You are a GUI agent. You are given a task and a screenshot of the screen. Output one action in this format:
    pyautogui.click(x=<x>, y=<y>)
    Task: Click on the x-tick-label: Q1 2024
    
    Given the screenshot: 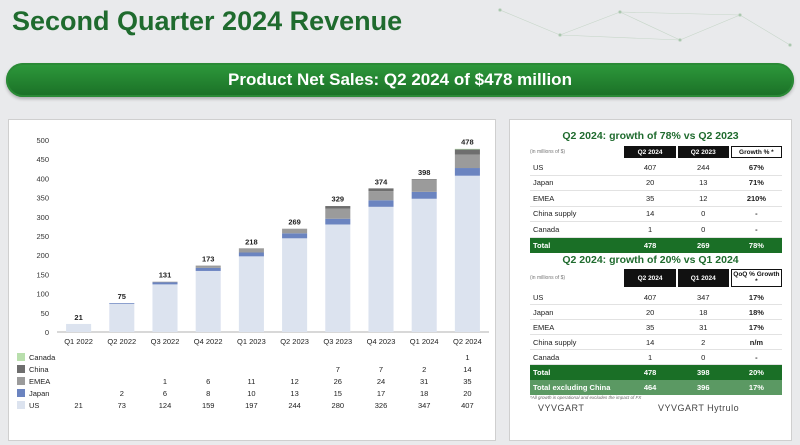 What is the action you would take?
    pyautogui.click(x=424, y=341)
    